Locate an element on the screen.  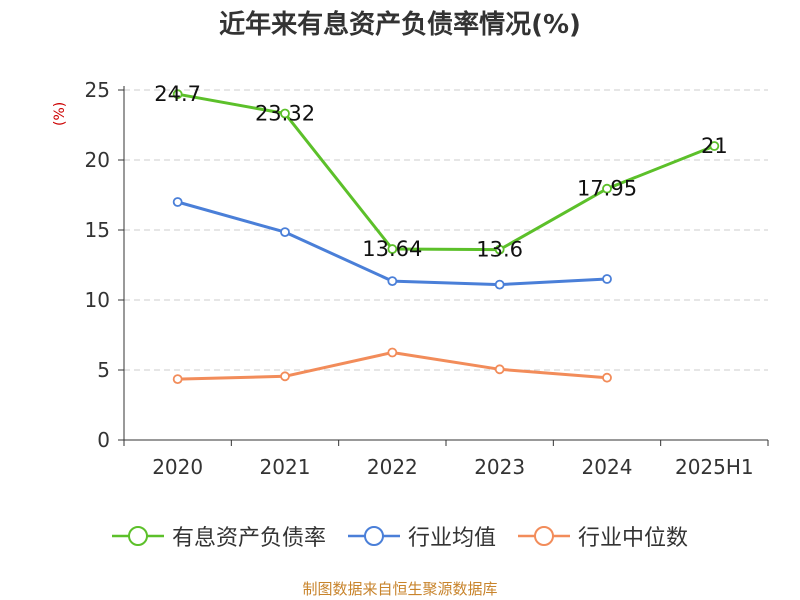
data-label: 17.95 is located at coordinates (607, 189).